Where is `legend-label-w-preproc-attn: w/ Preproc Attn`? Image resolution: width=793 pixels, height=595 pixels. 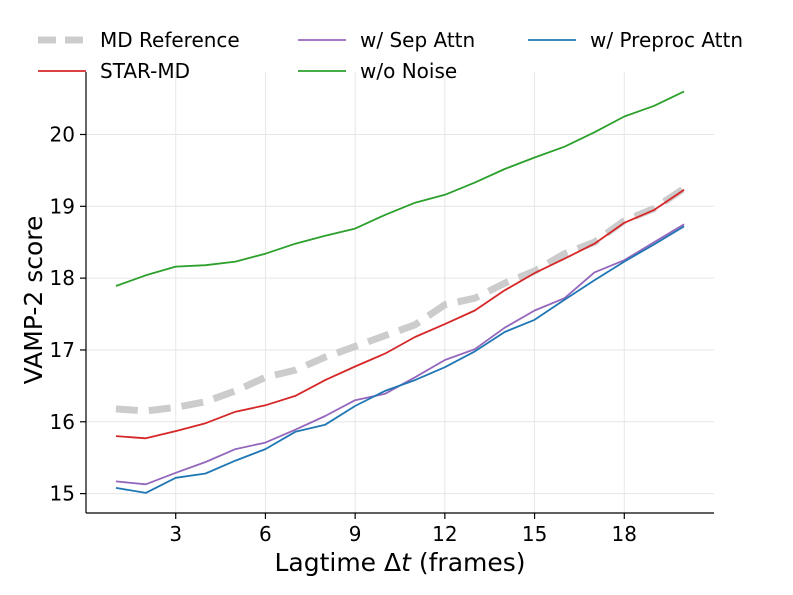 legend-label-w-preproc-attn: w/ Preproc Attn is located at coordinates (666, 40).